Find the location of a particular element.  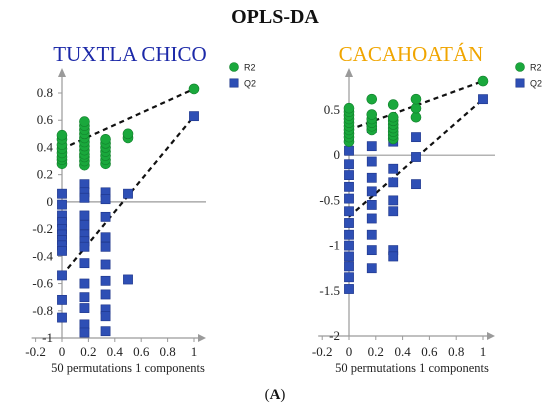

y-axis-arrow is located at coordinates (62, 72).